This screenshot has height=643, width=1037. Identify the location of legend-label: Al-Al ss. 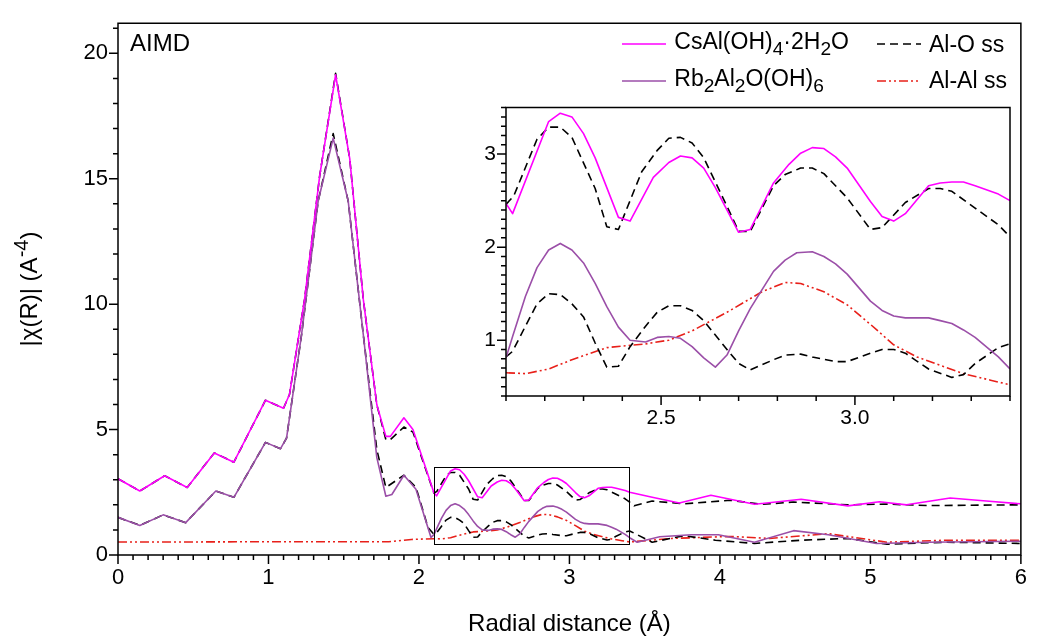
(967, 80).